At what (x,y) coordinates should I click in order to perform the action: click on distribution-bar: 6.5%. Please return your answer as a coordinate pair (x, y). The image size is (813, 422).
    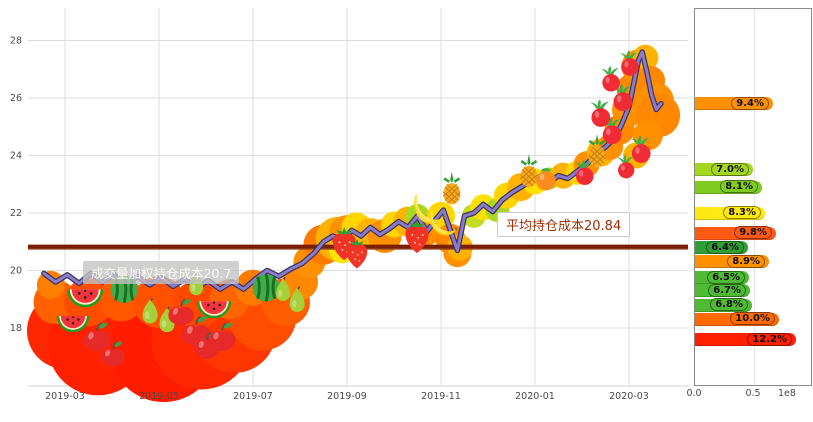
    Looking at the image, I should click on (722, 277).